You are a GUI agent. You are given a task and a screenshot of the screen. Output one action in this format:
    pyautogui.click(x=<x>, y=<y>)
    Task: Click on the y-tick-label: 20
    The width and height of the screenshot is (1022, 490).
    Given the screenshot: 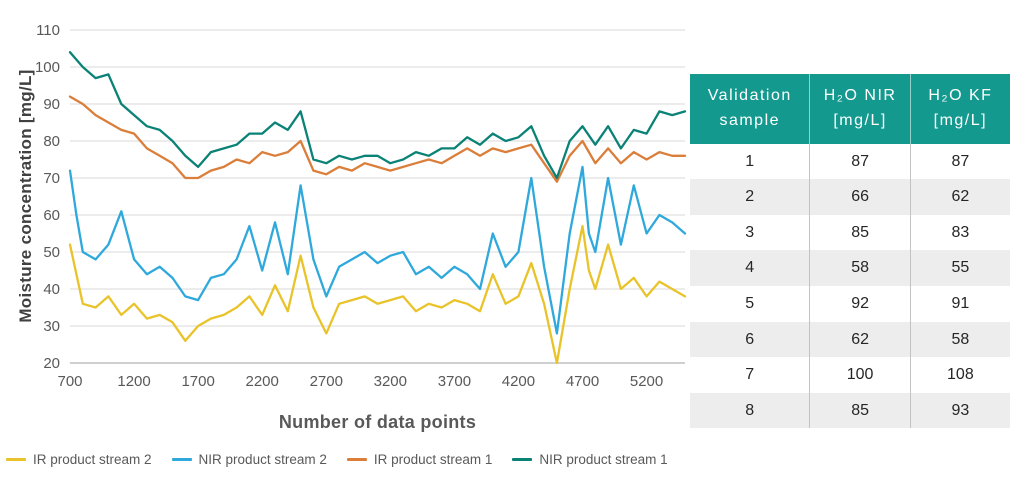 What is the action you would take?
    pyautogui.click(x=51, y=363)
    